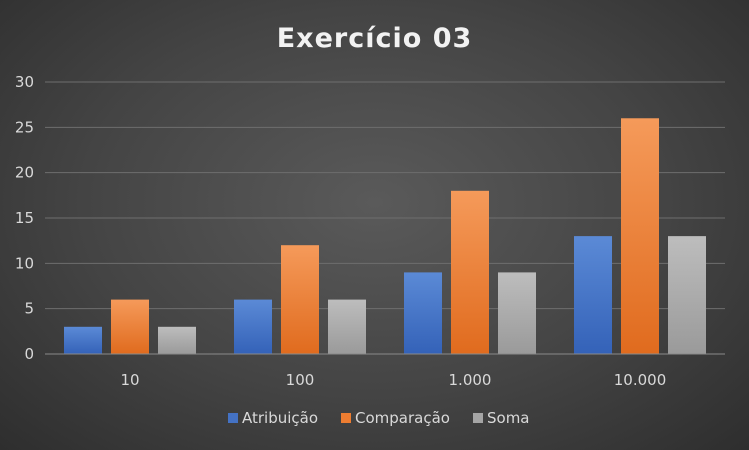 This screenshot has height=450, width=749. I want to click on bar-soma-10.000, so click(687, 295).